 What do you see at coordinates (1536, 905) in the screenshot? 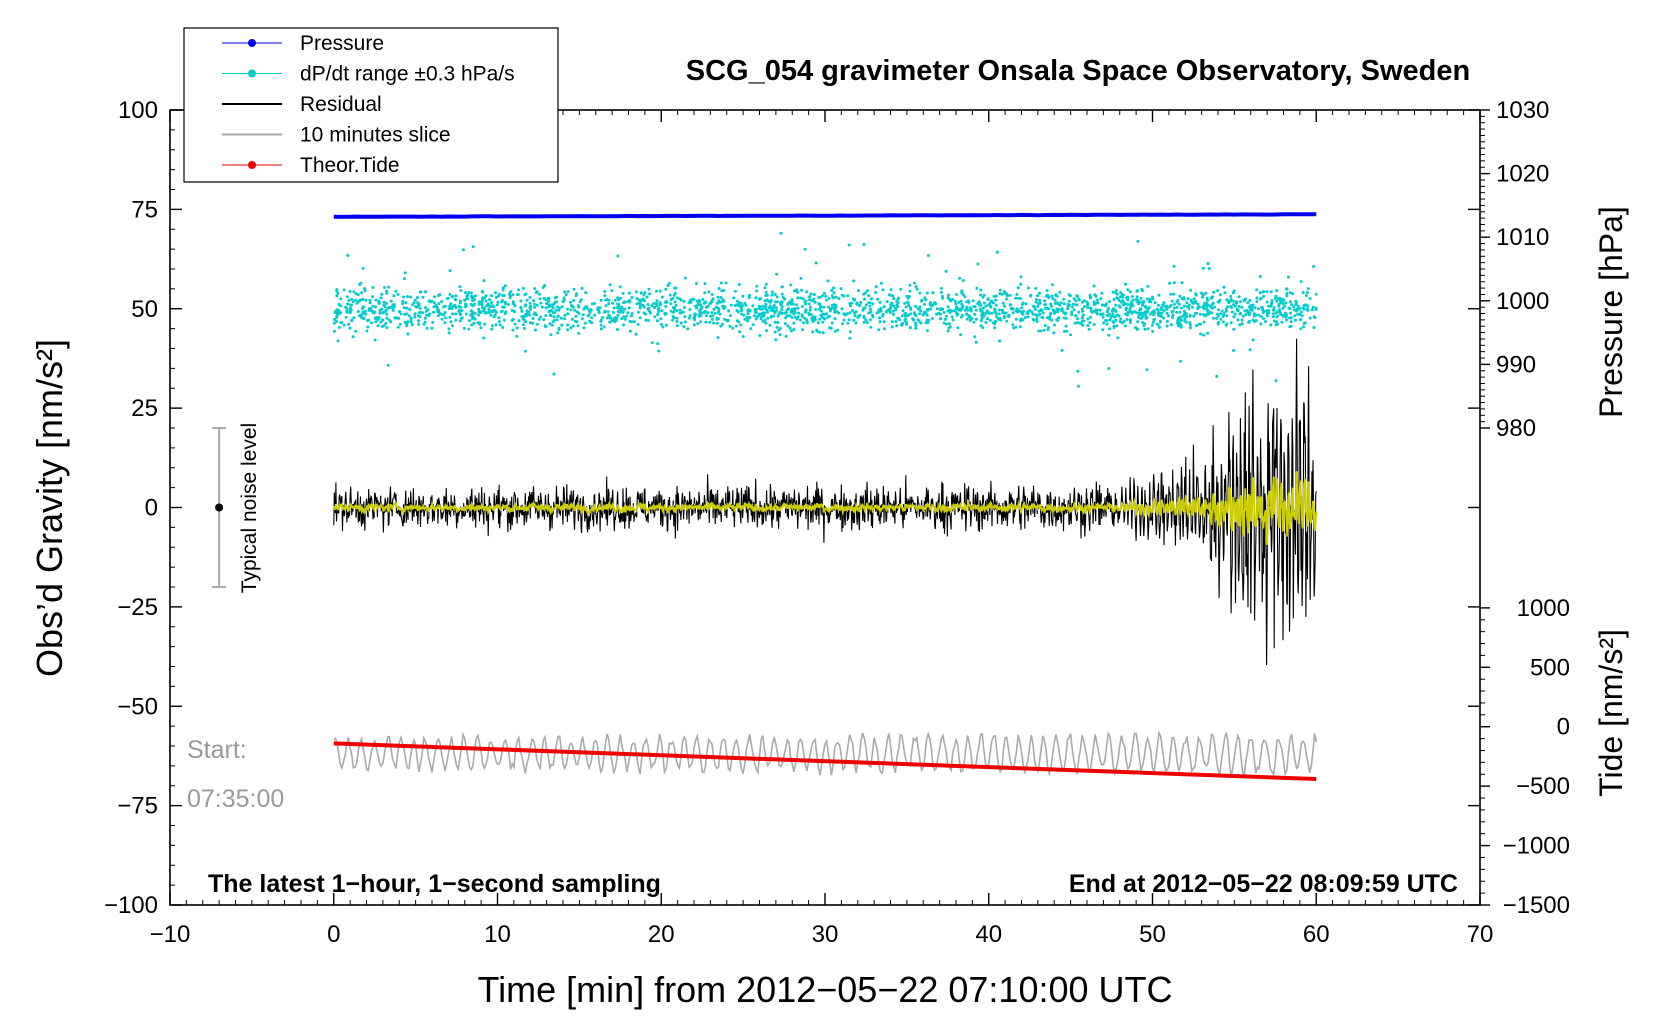
I see `tide-tick-label: −1500` at bounding box center [1536, 905].